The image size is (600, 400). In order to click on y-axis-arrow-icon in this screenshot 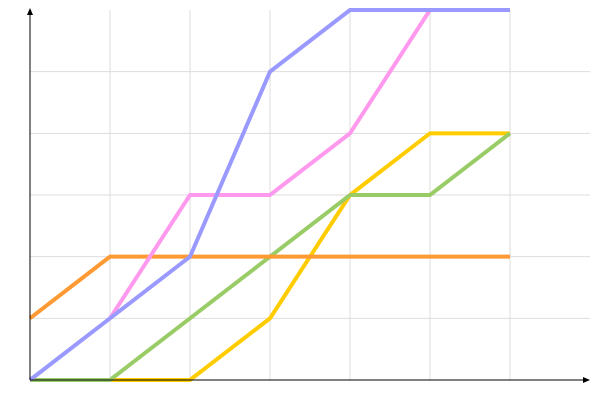, I will do `click(30, 11)`.